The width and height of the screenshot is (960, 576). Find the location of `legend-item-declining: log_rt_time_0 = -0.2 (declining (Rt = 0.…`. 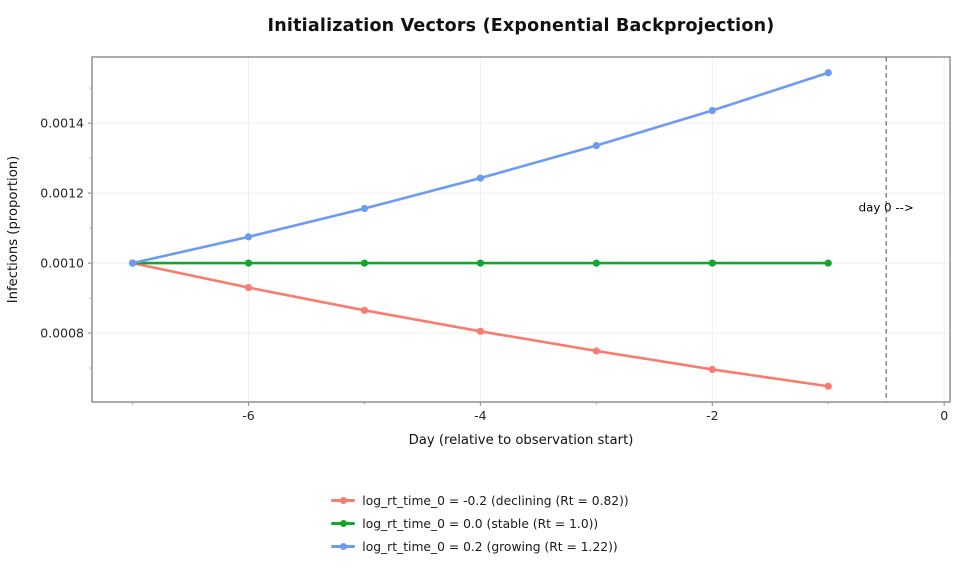

legend-item-declining: log_rt_time_0 = -0.2 (declining (Rt = 0.… is located at coordinates (480, 500).